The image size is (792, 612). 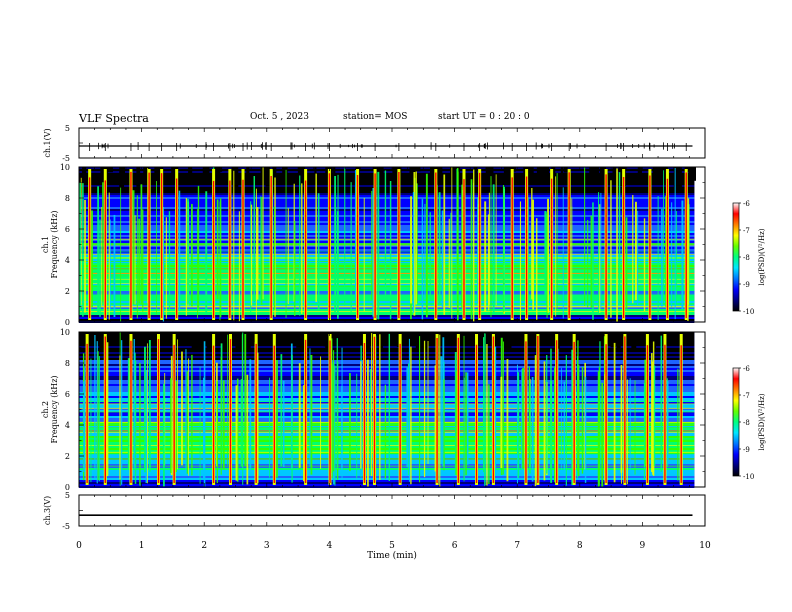 I want to click on y-tick-label: 6, so click(x=67, y=229).